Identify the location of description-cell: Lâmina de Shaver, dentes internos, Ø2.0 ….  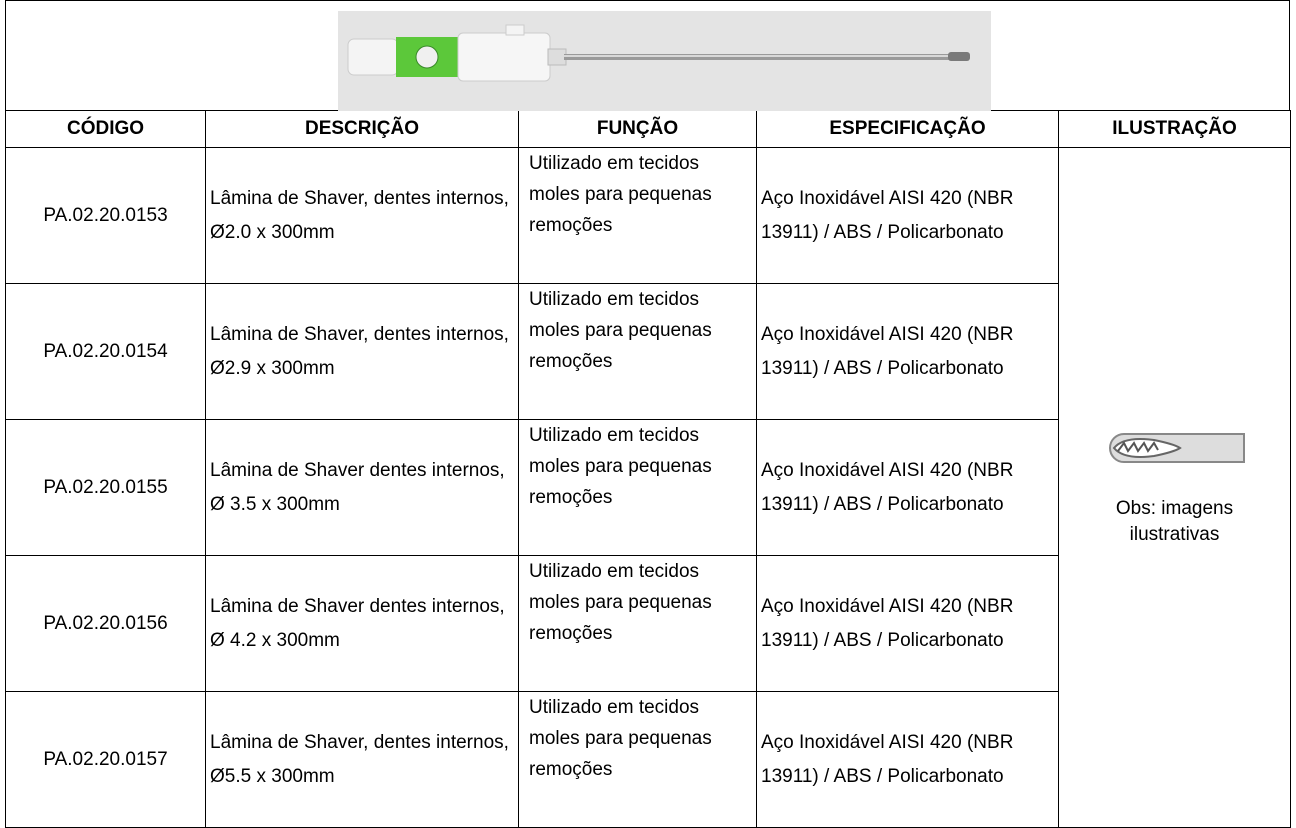
(362, 215).